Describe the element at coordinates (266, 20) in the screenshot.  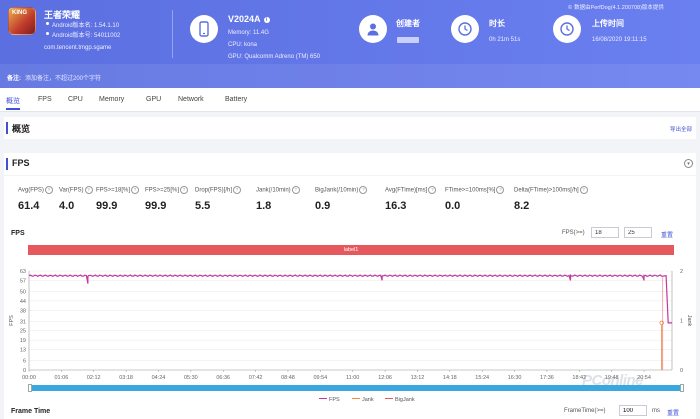
I see `info-icon: i` at that location.